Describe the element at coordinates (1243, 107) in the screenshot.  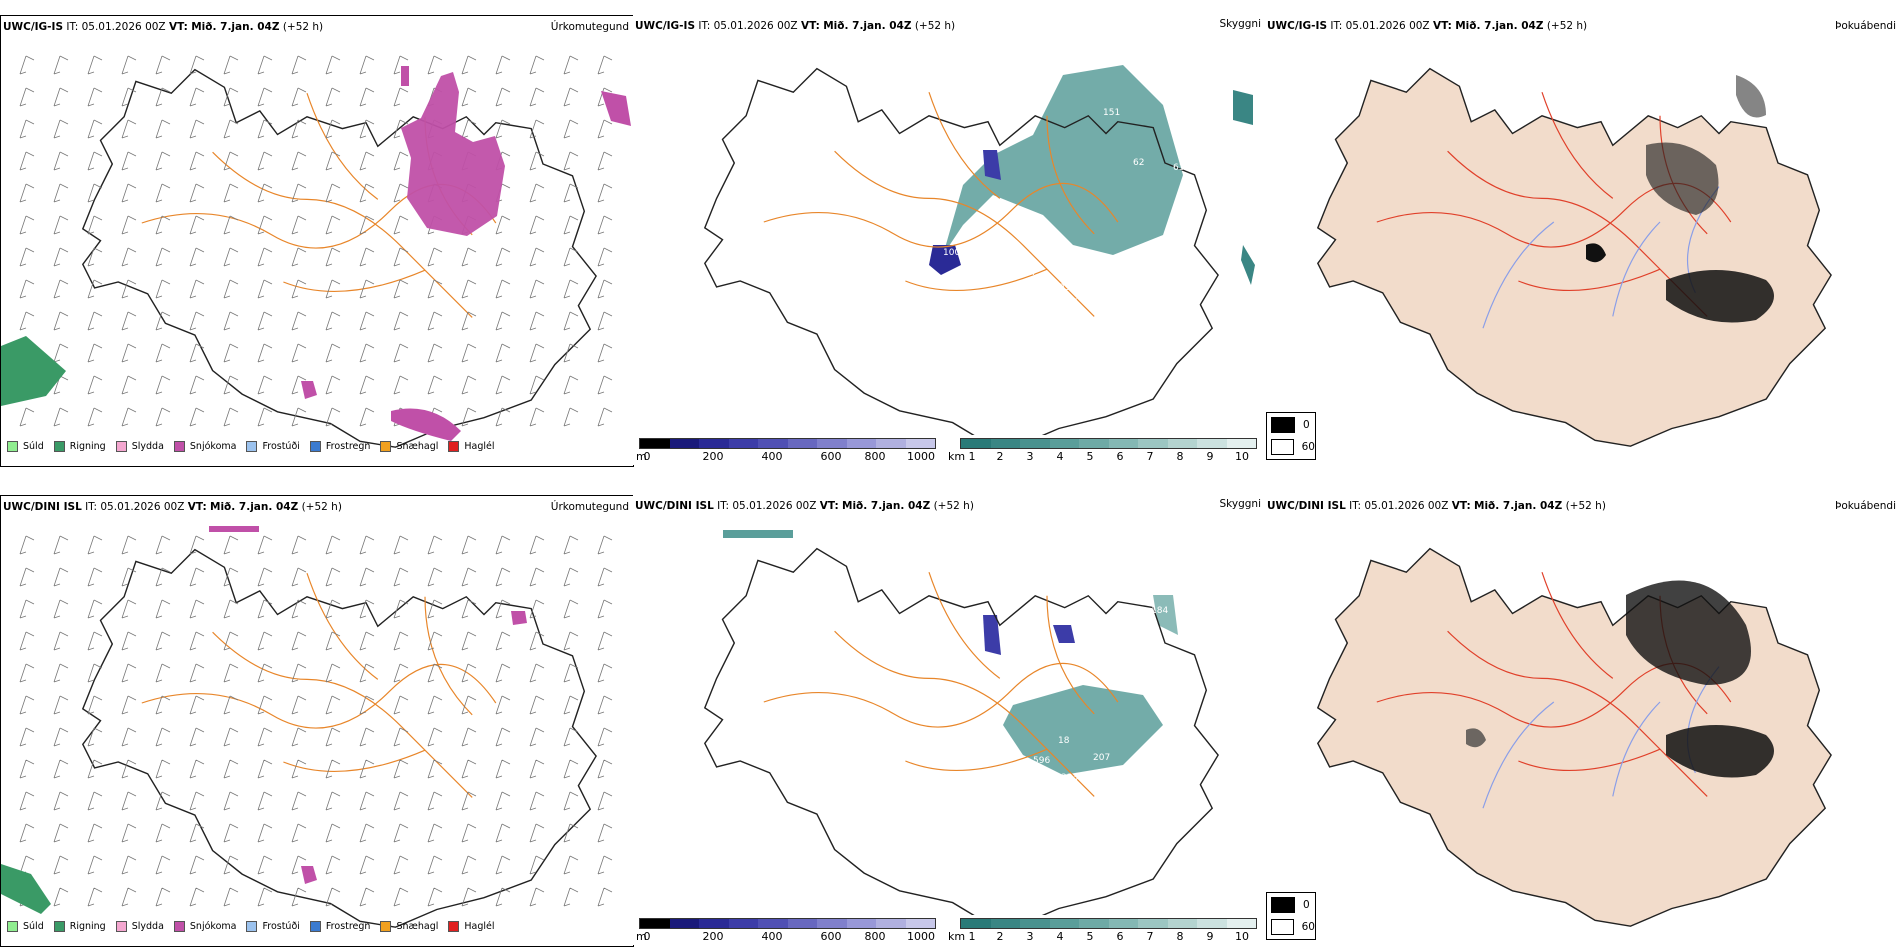
I see `visibility-area` at that location.